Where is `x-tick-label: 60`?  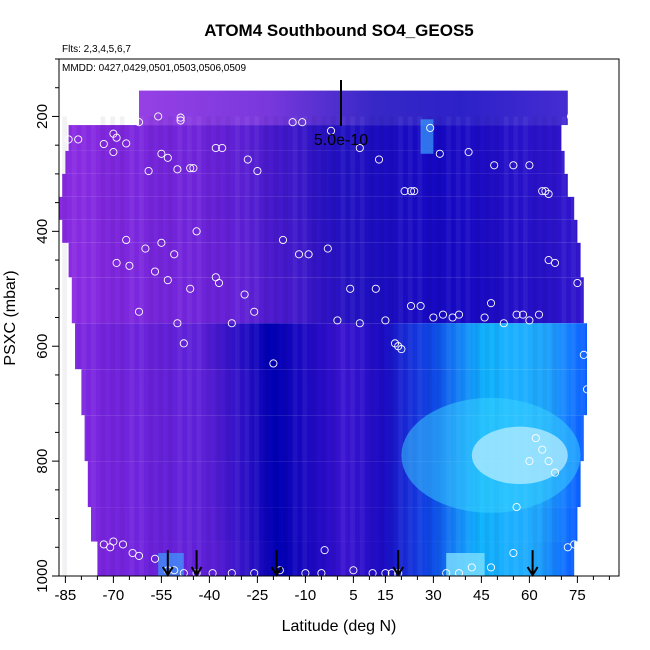 x-tick-label: 60 is located at coordinates (529, 595).